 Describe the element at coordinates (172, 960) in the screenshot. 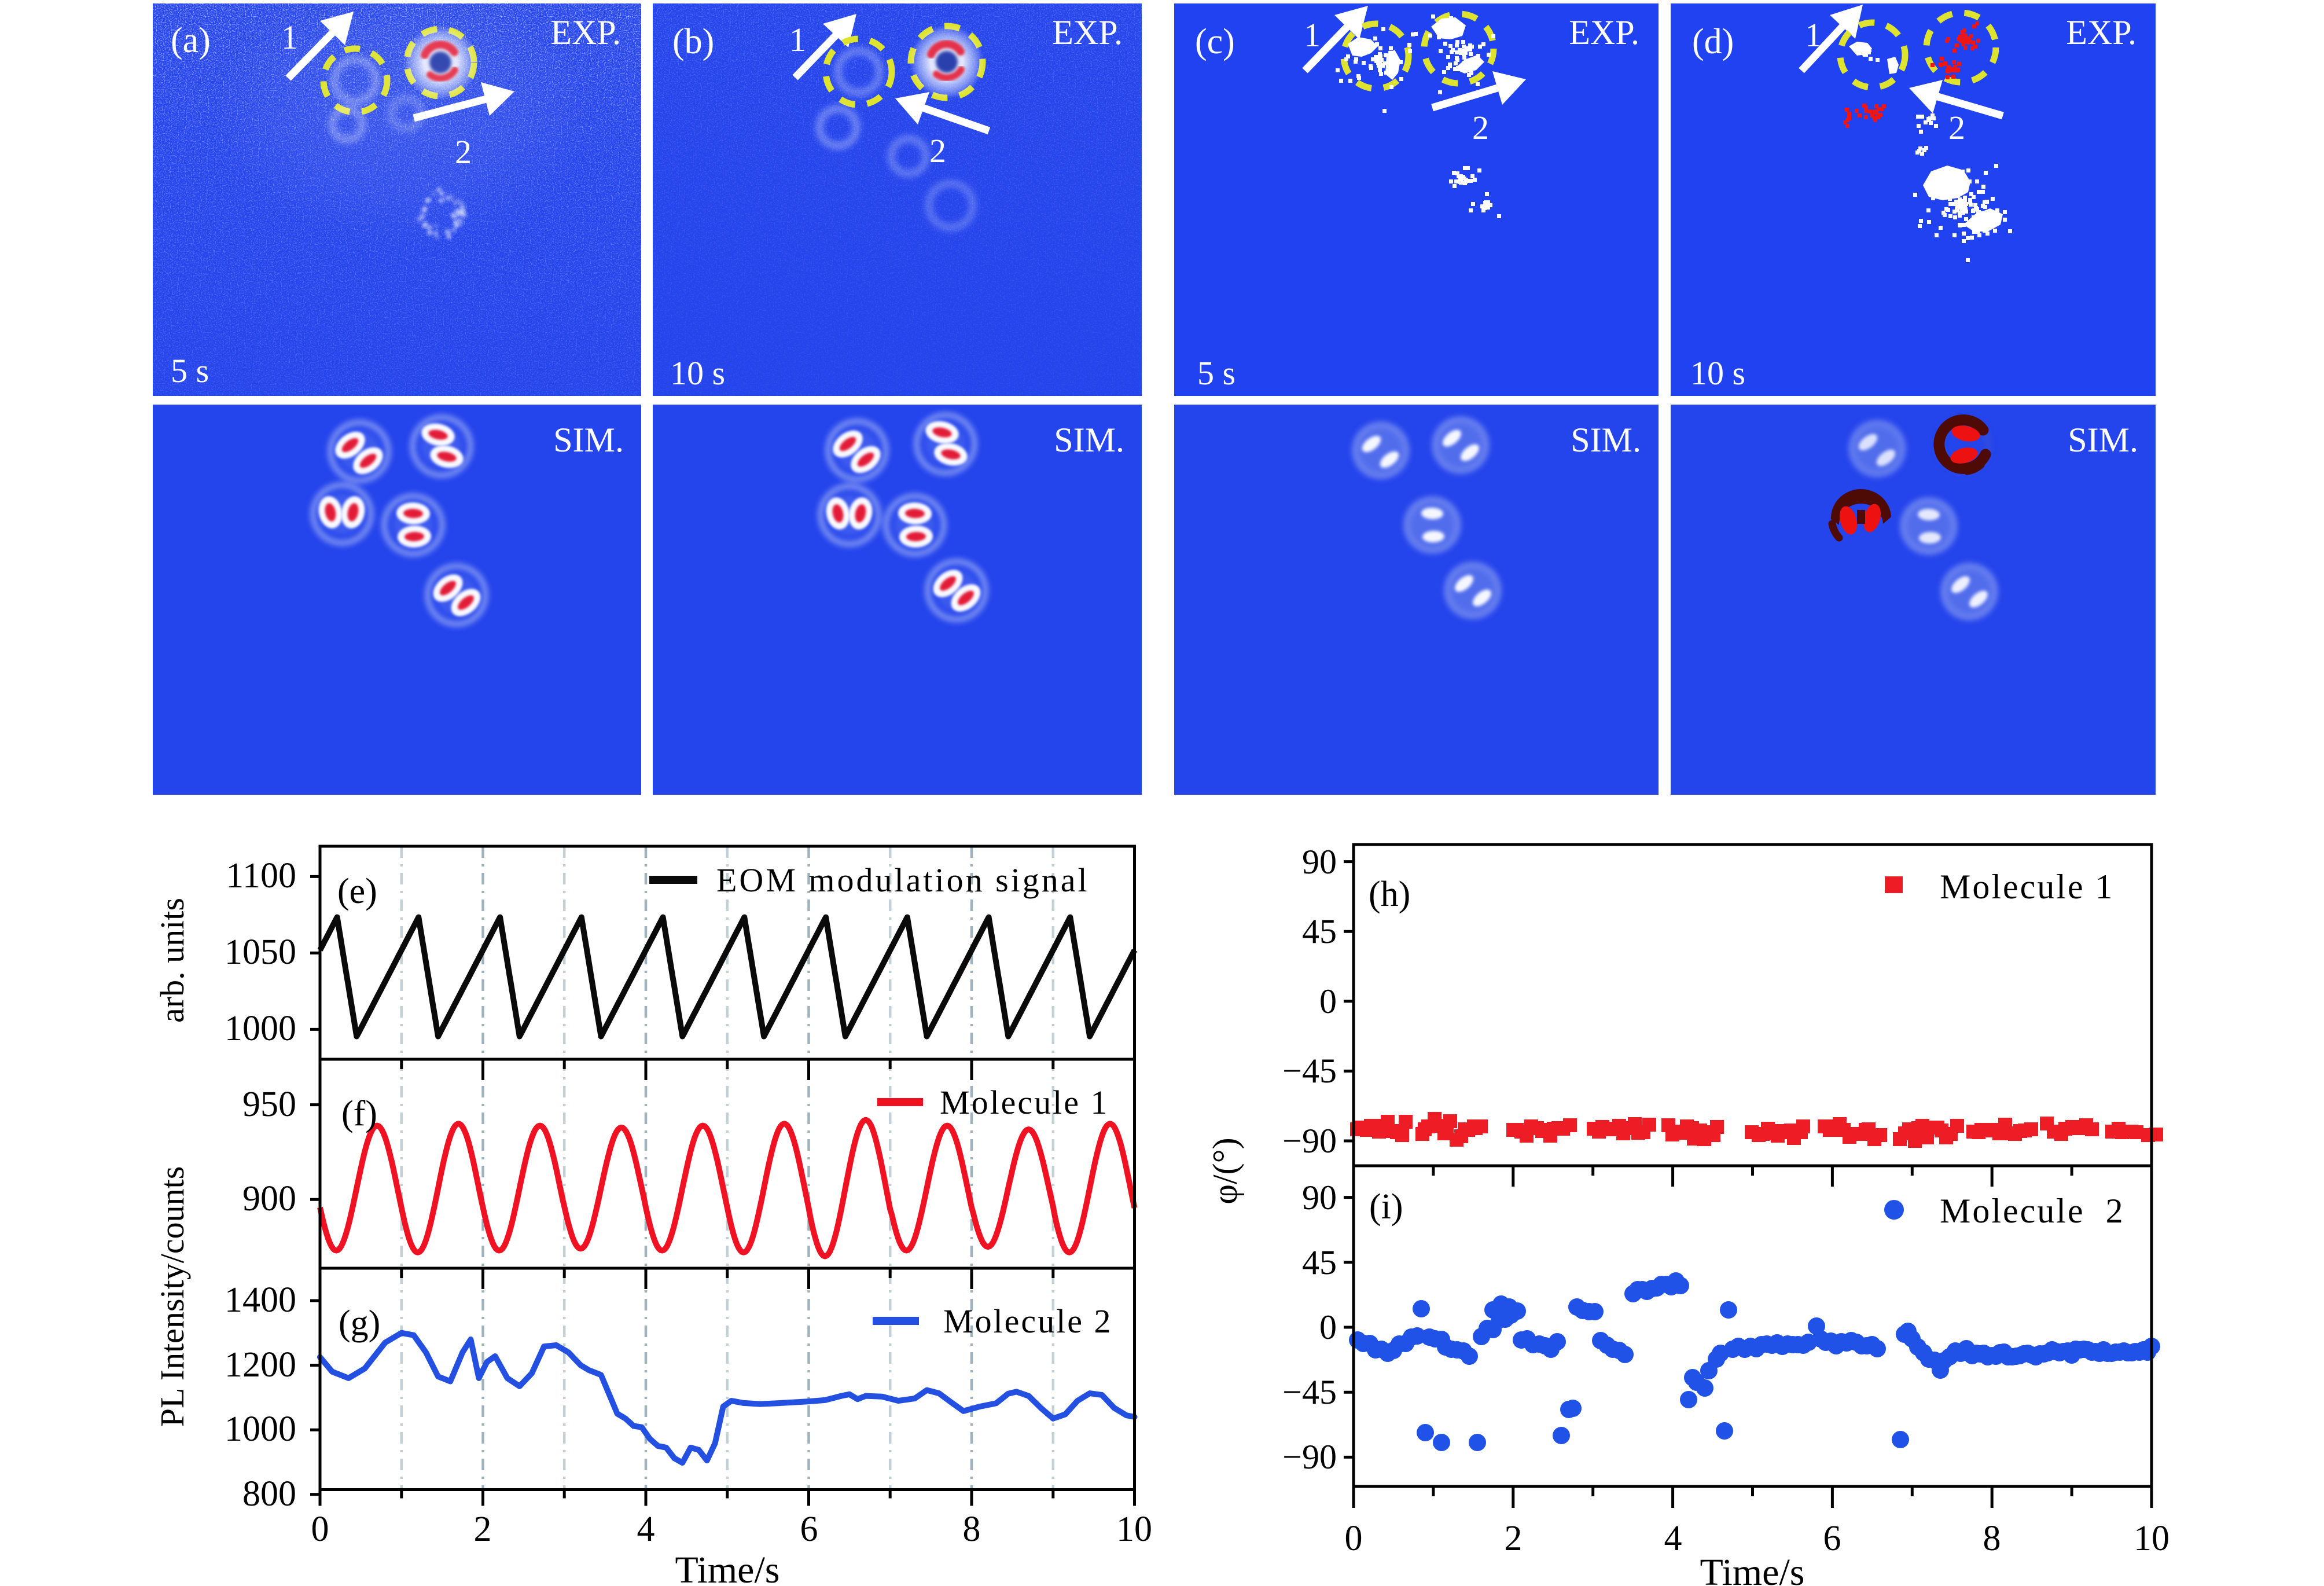

I see `svg-text: arb. units` at that location.